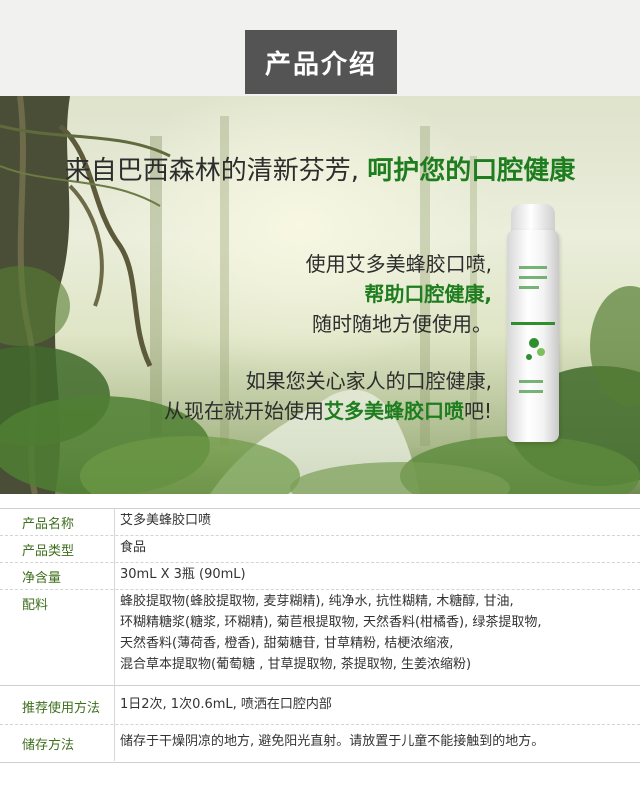 Image resolution: width=640 pixels, height=796 pixels. I want to click on spec-value-name: 艾多美蜂胶口喷, so click(166, 520).